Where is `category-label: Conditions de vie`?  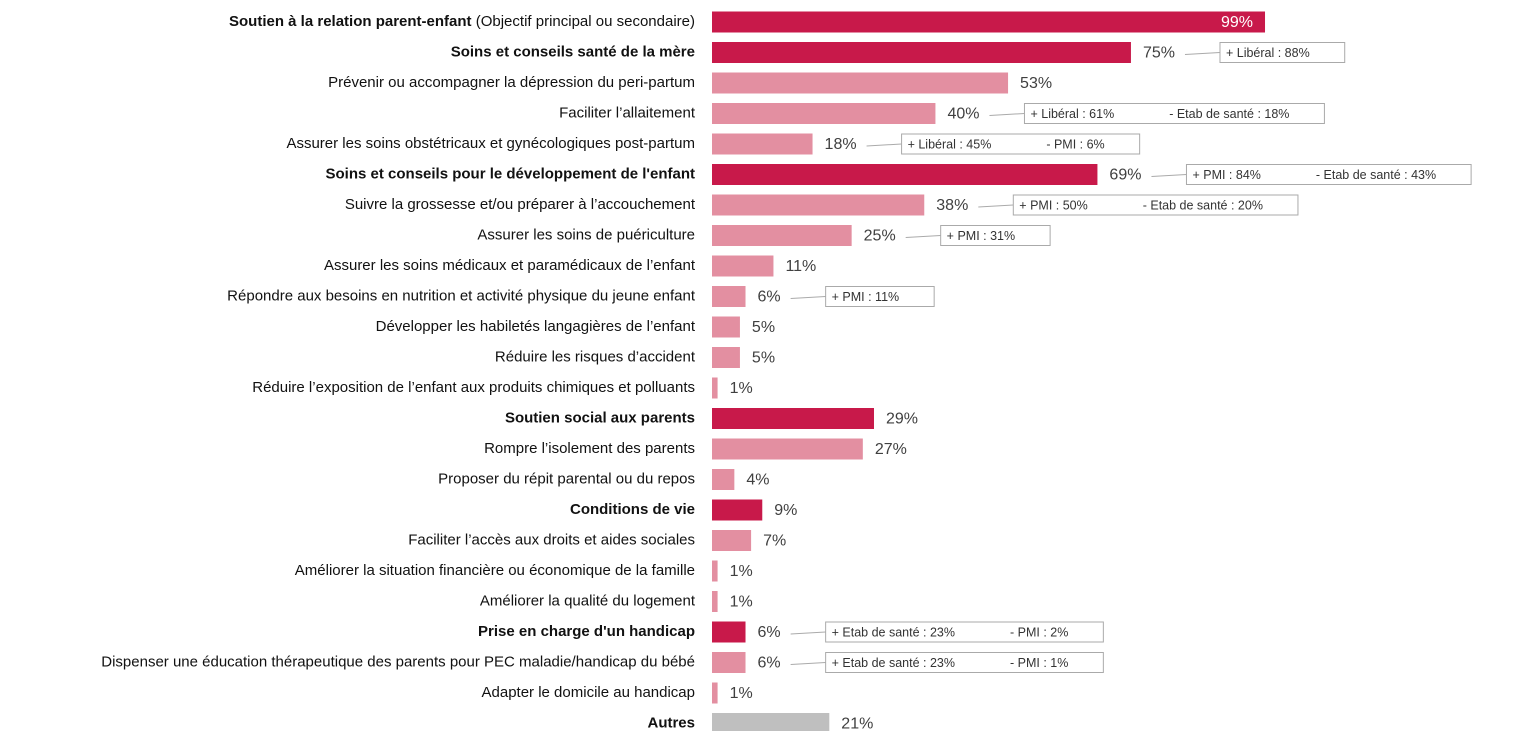
category-label: Conditions de vie is located at coordinates (632, 509).